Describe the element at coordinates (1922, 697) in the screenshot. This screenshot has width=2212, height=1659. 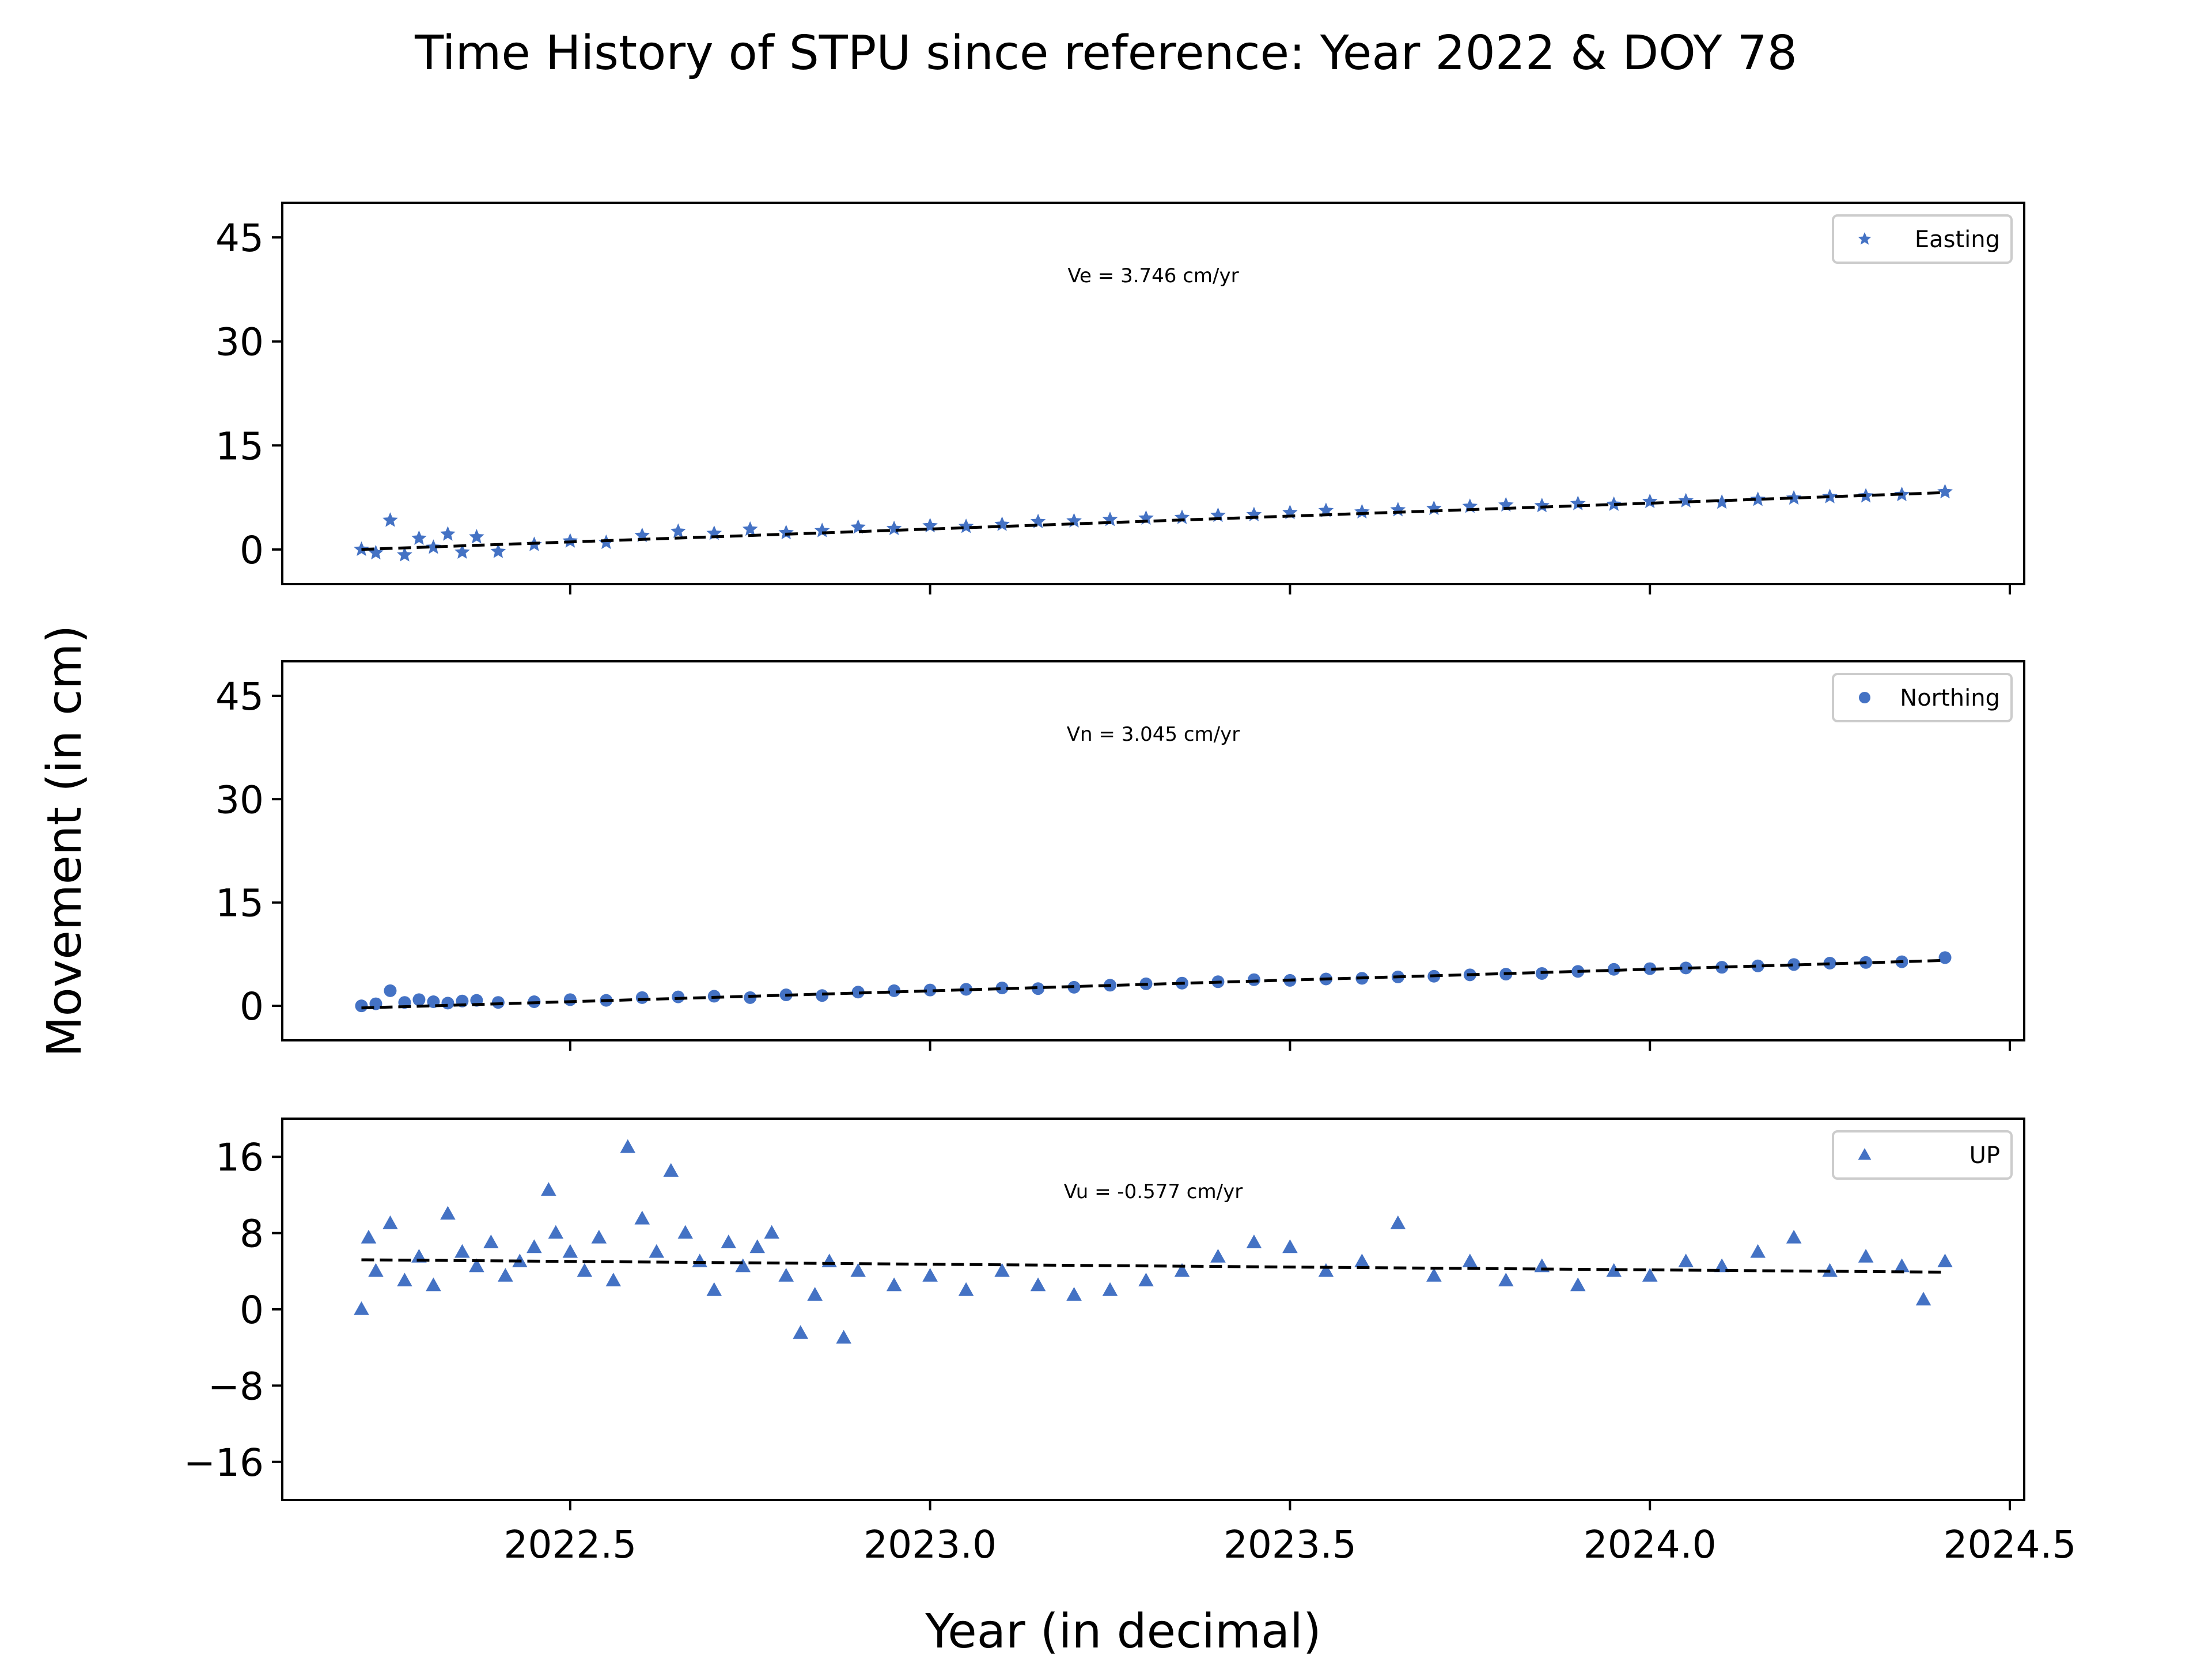
I see `legend: Northing` at that location.